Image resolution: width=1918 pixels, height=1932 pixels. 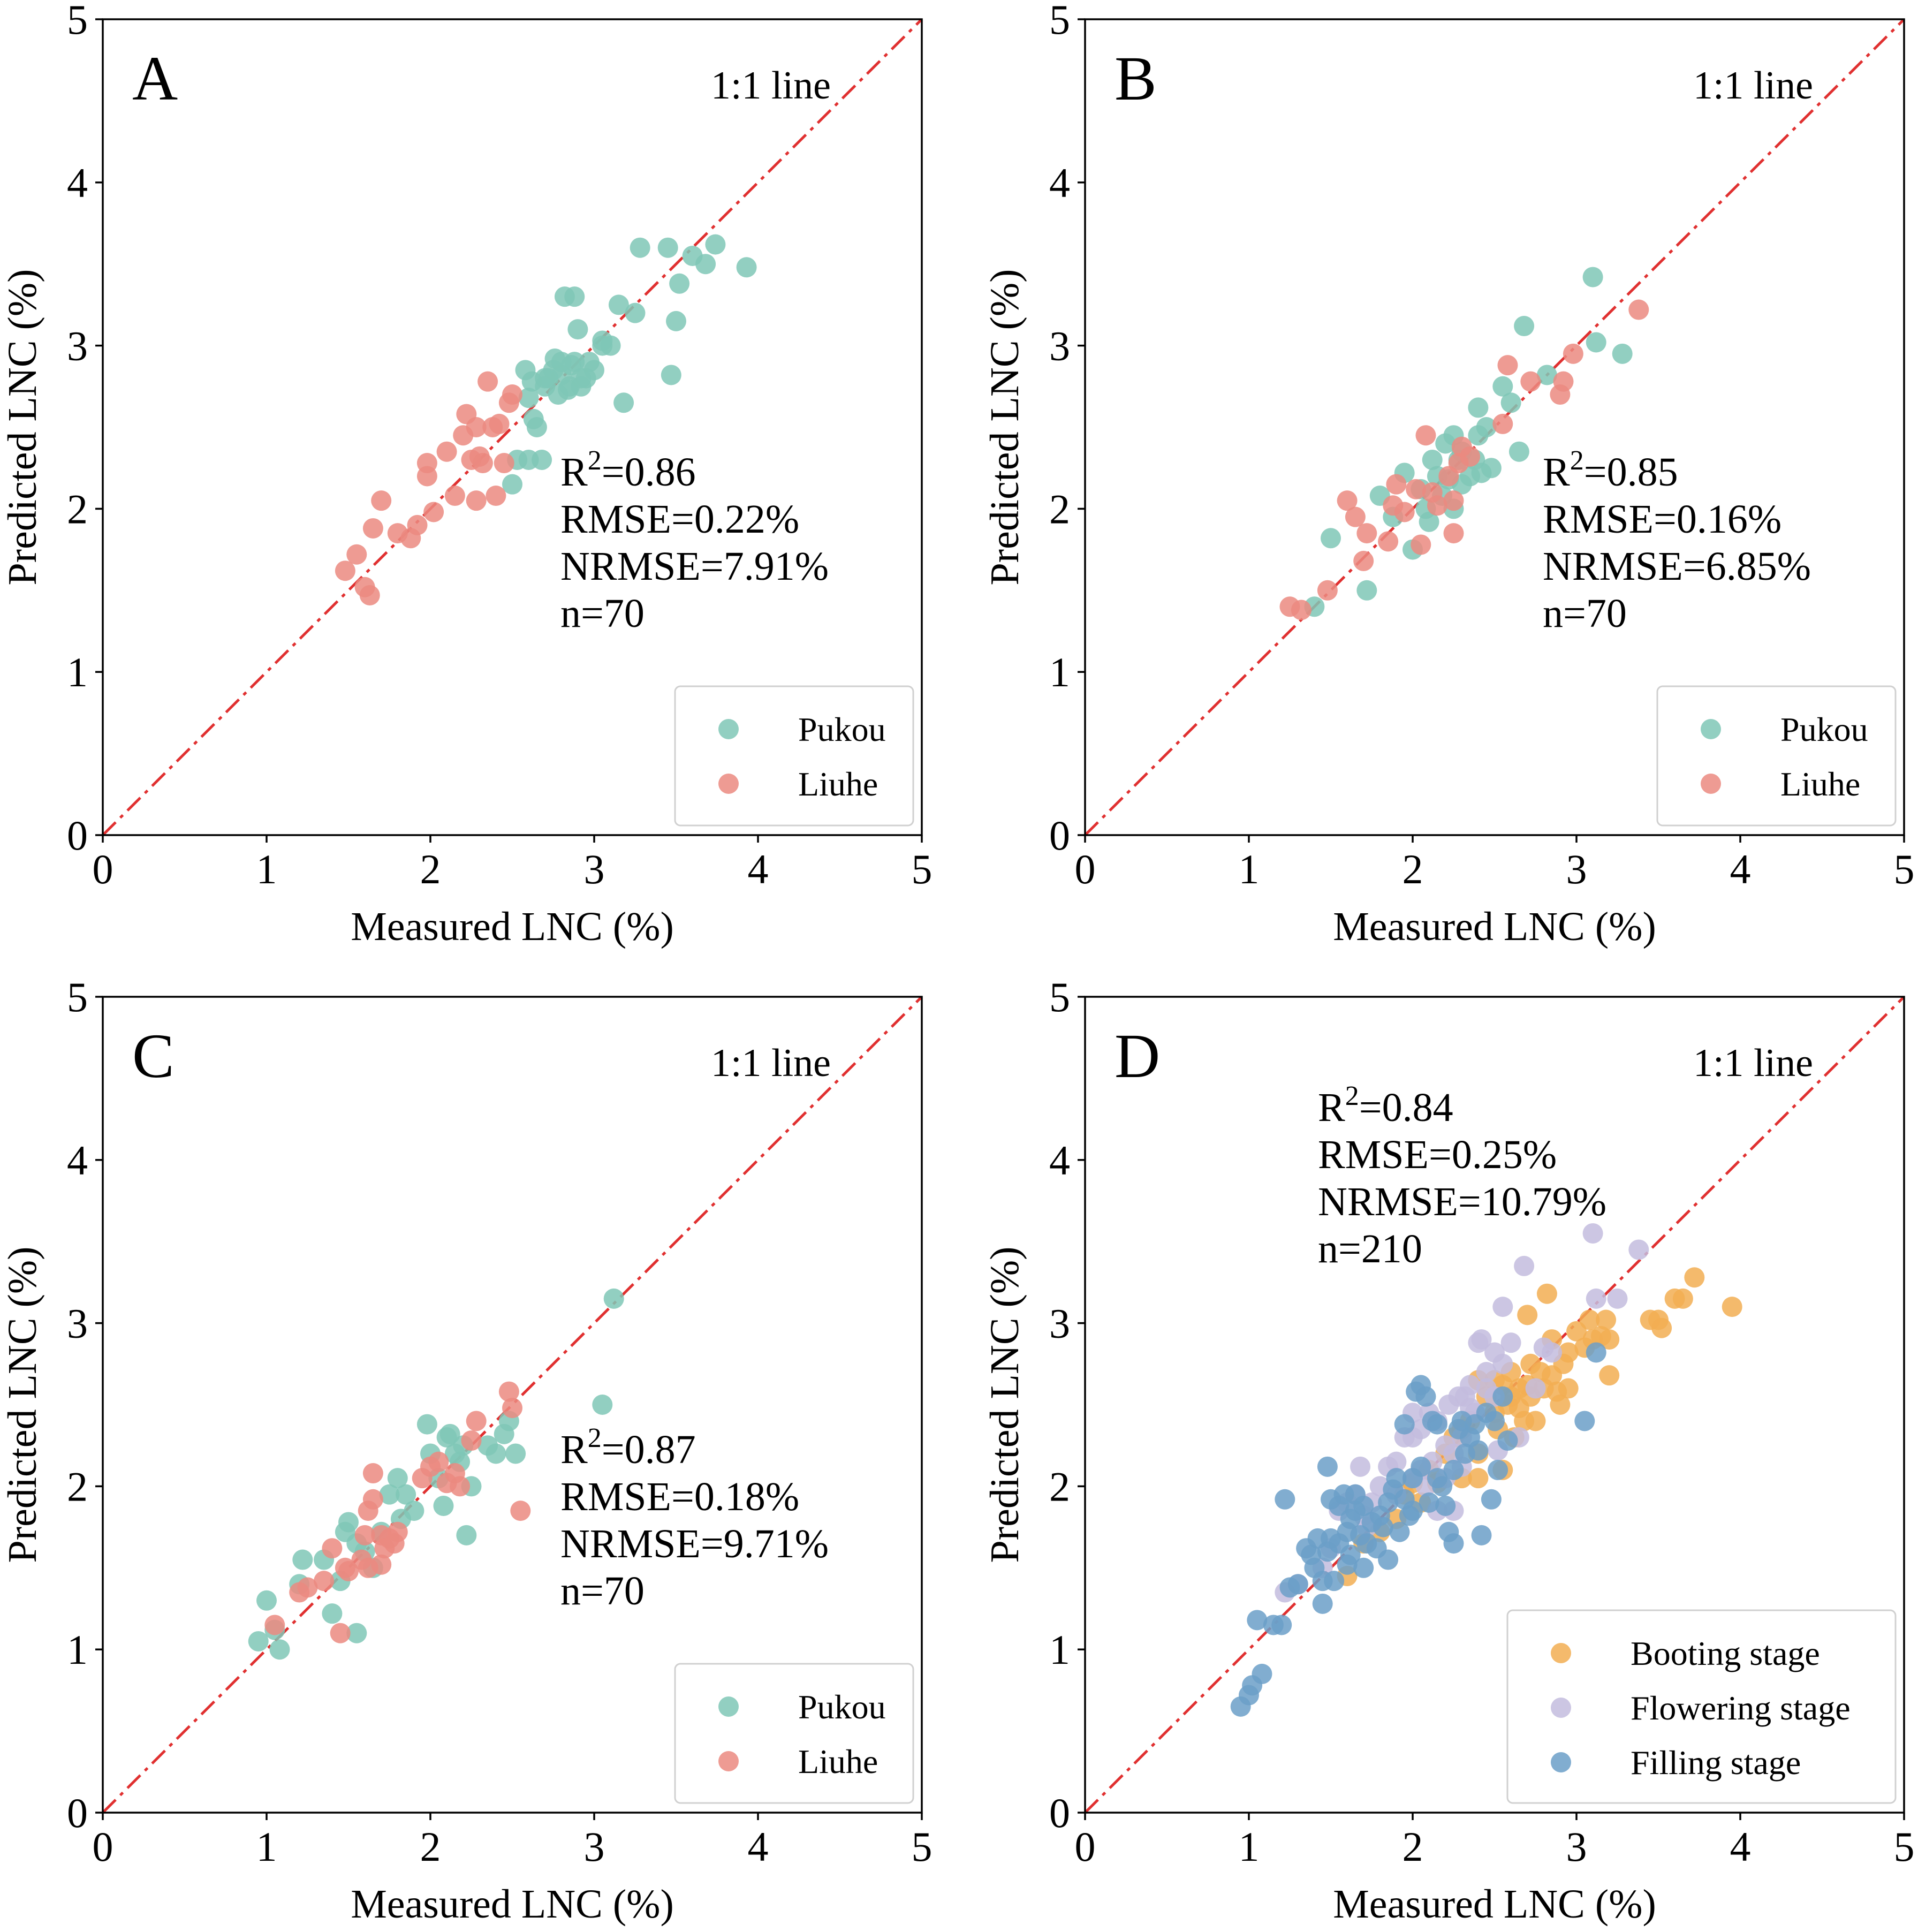 I want to click on panel-letter: D, so click(x=1137, y=1056).